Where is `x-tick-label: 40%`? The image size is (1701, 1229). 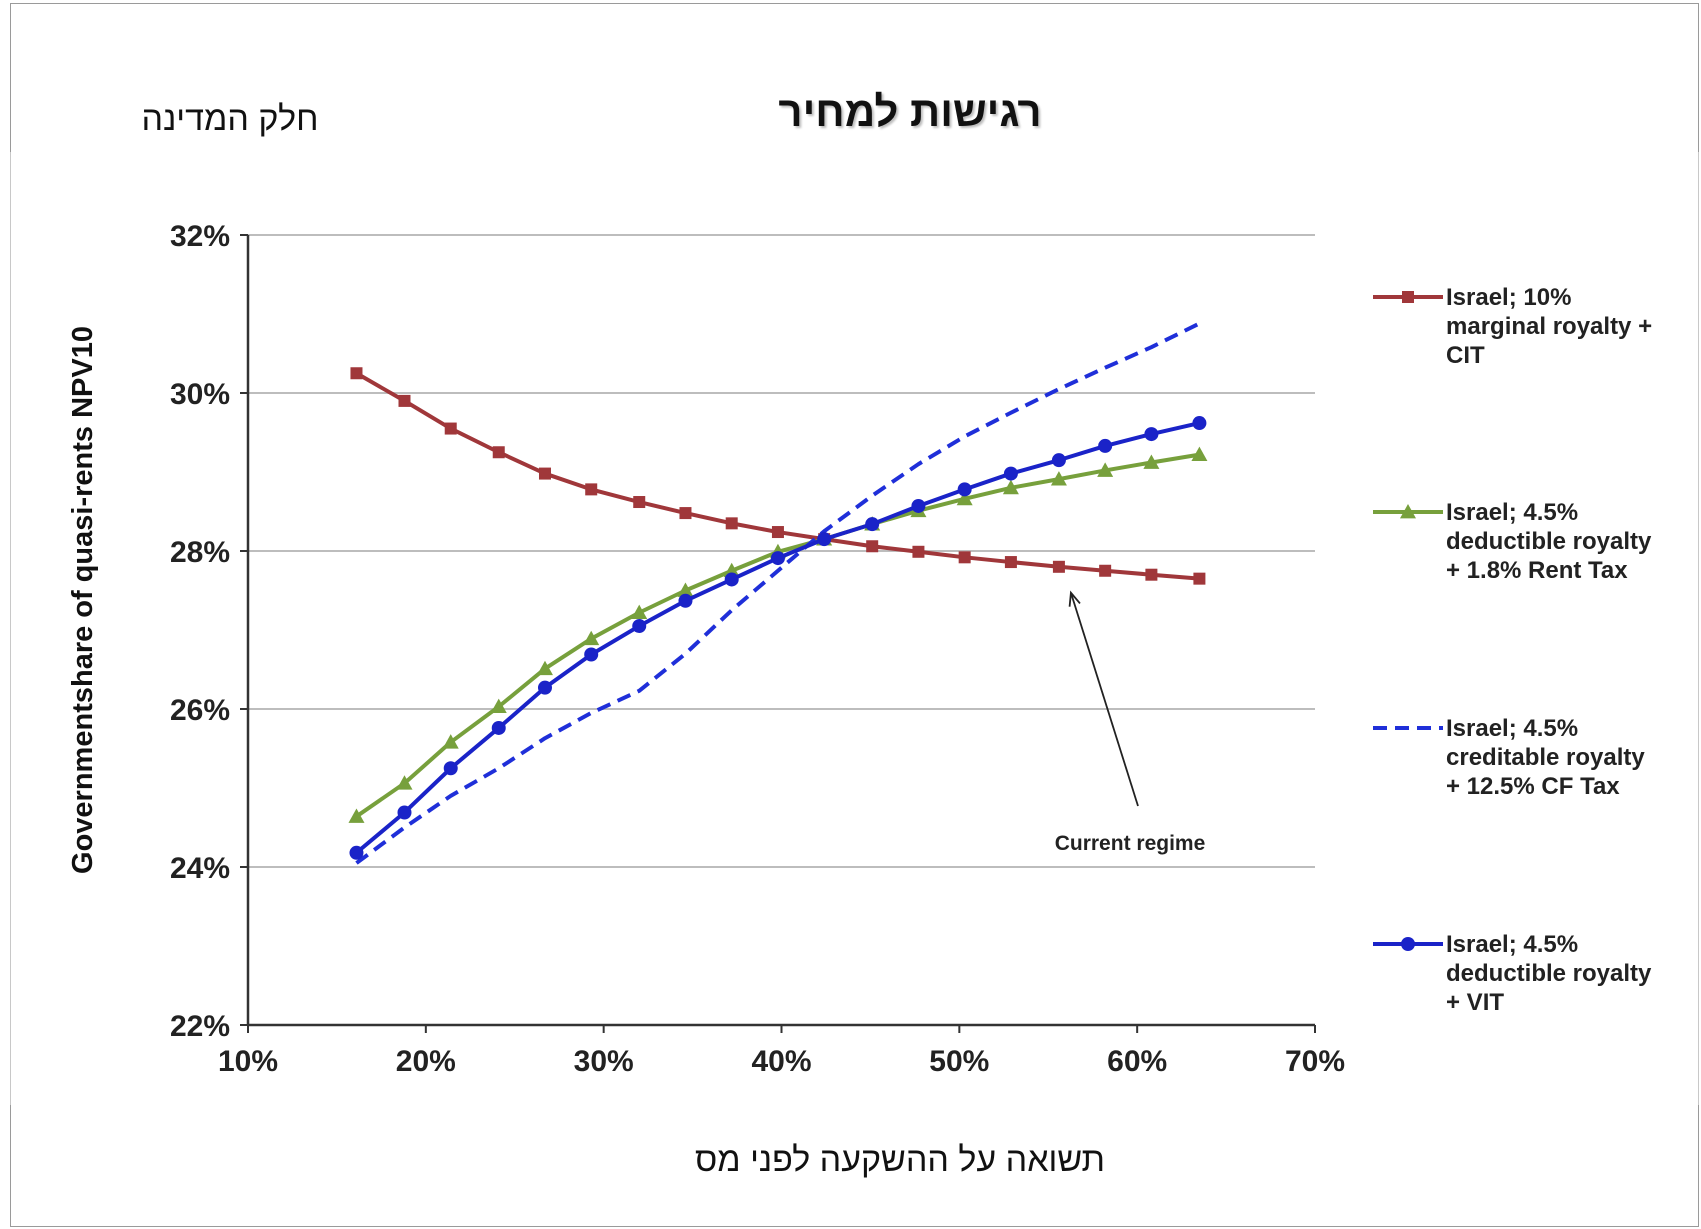
x-tick-label: 40% is located at coordinates (781, 1061).